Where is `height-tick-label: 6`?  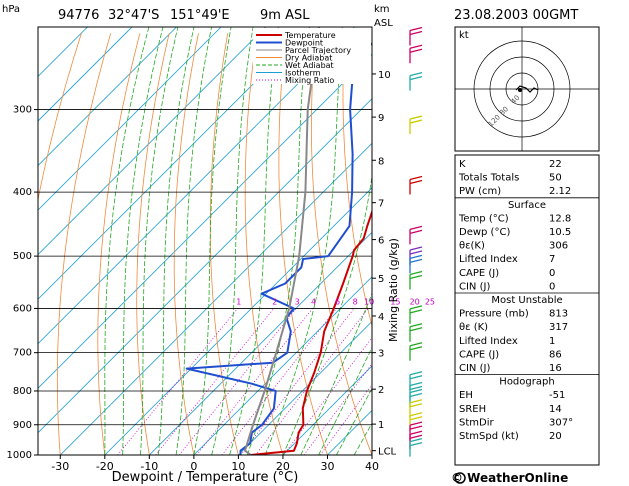
height-tick-label: 6 is located at coordinates (381, 241).